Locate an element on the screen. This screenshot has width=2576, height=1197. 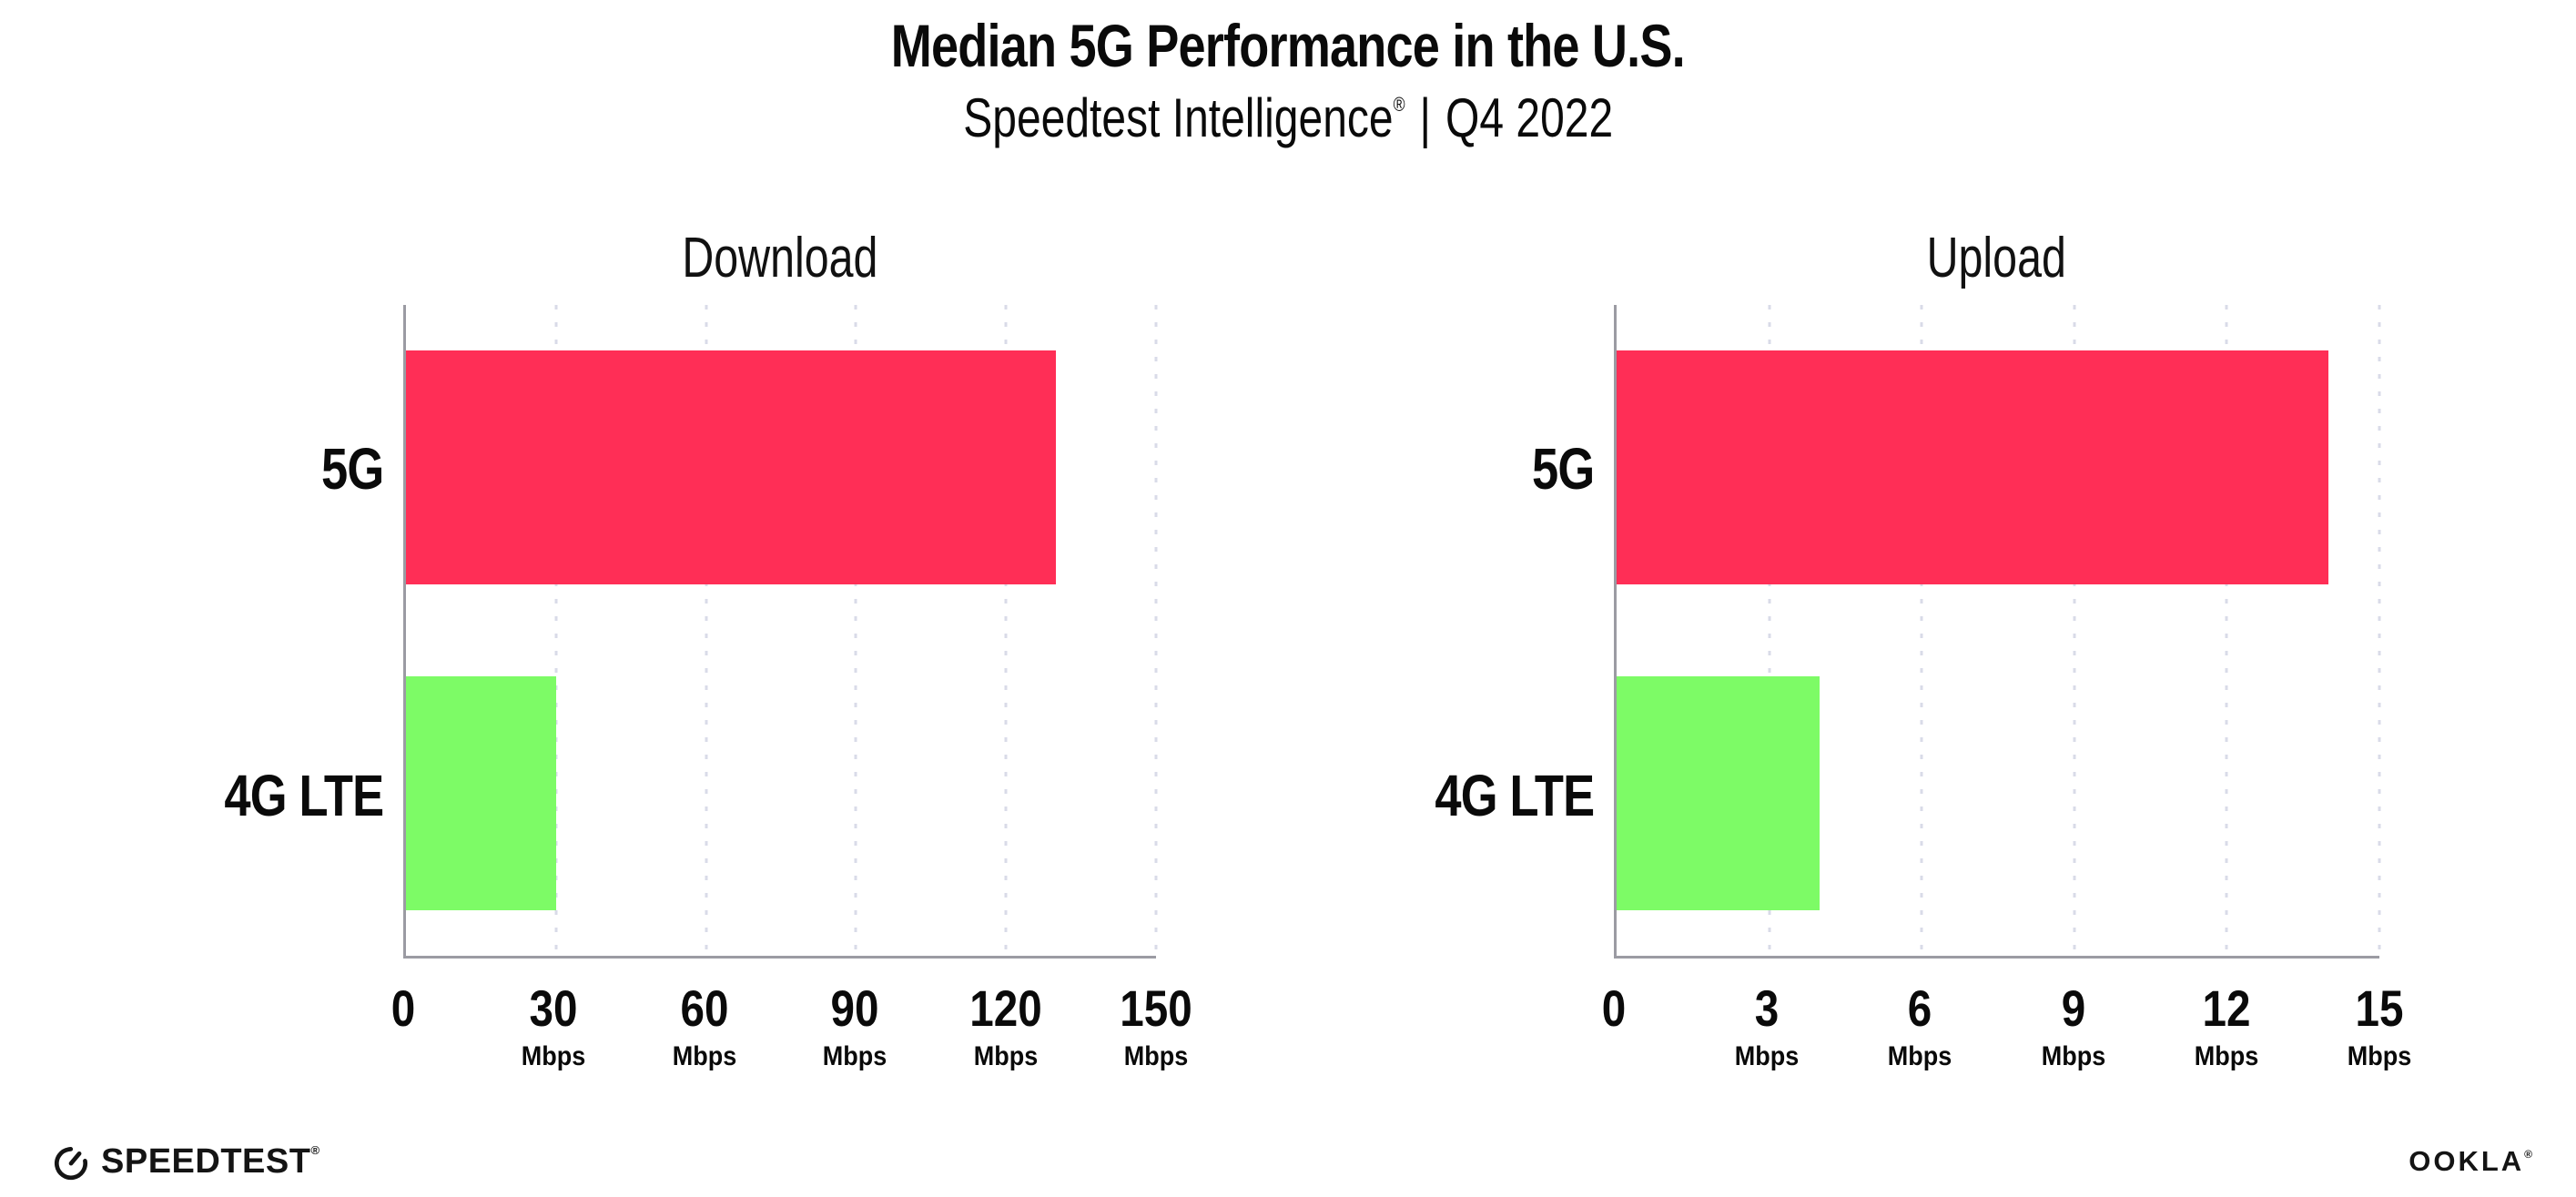
tick-value: 120 is located at coordinates (1005, 1008).